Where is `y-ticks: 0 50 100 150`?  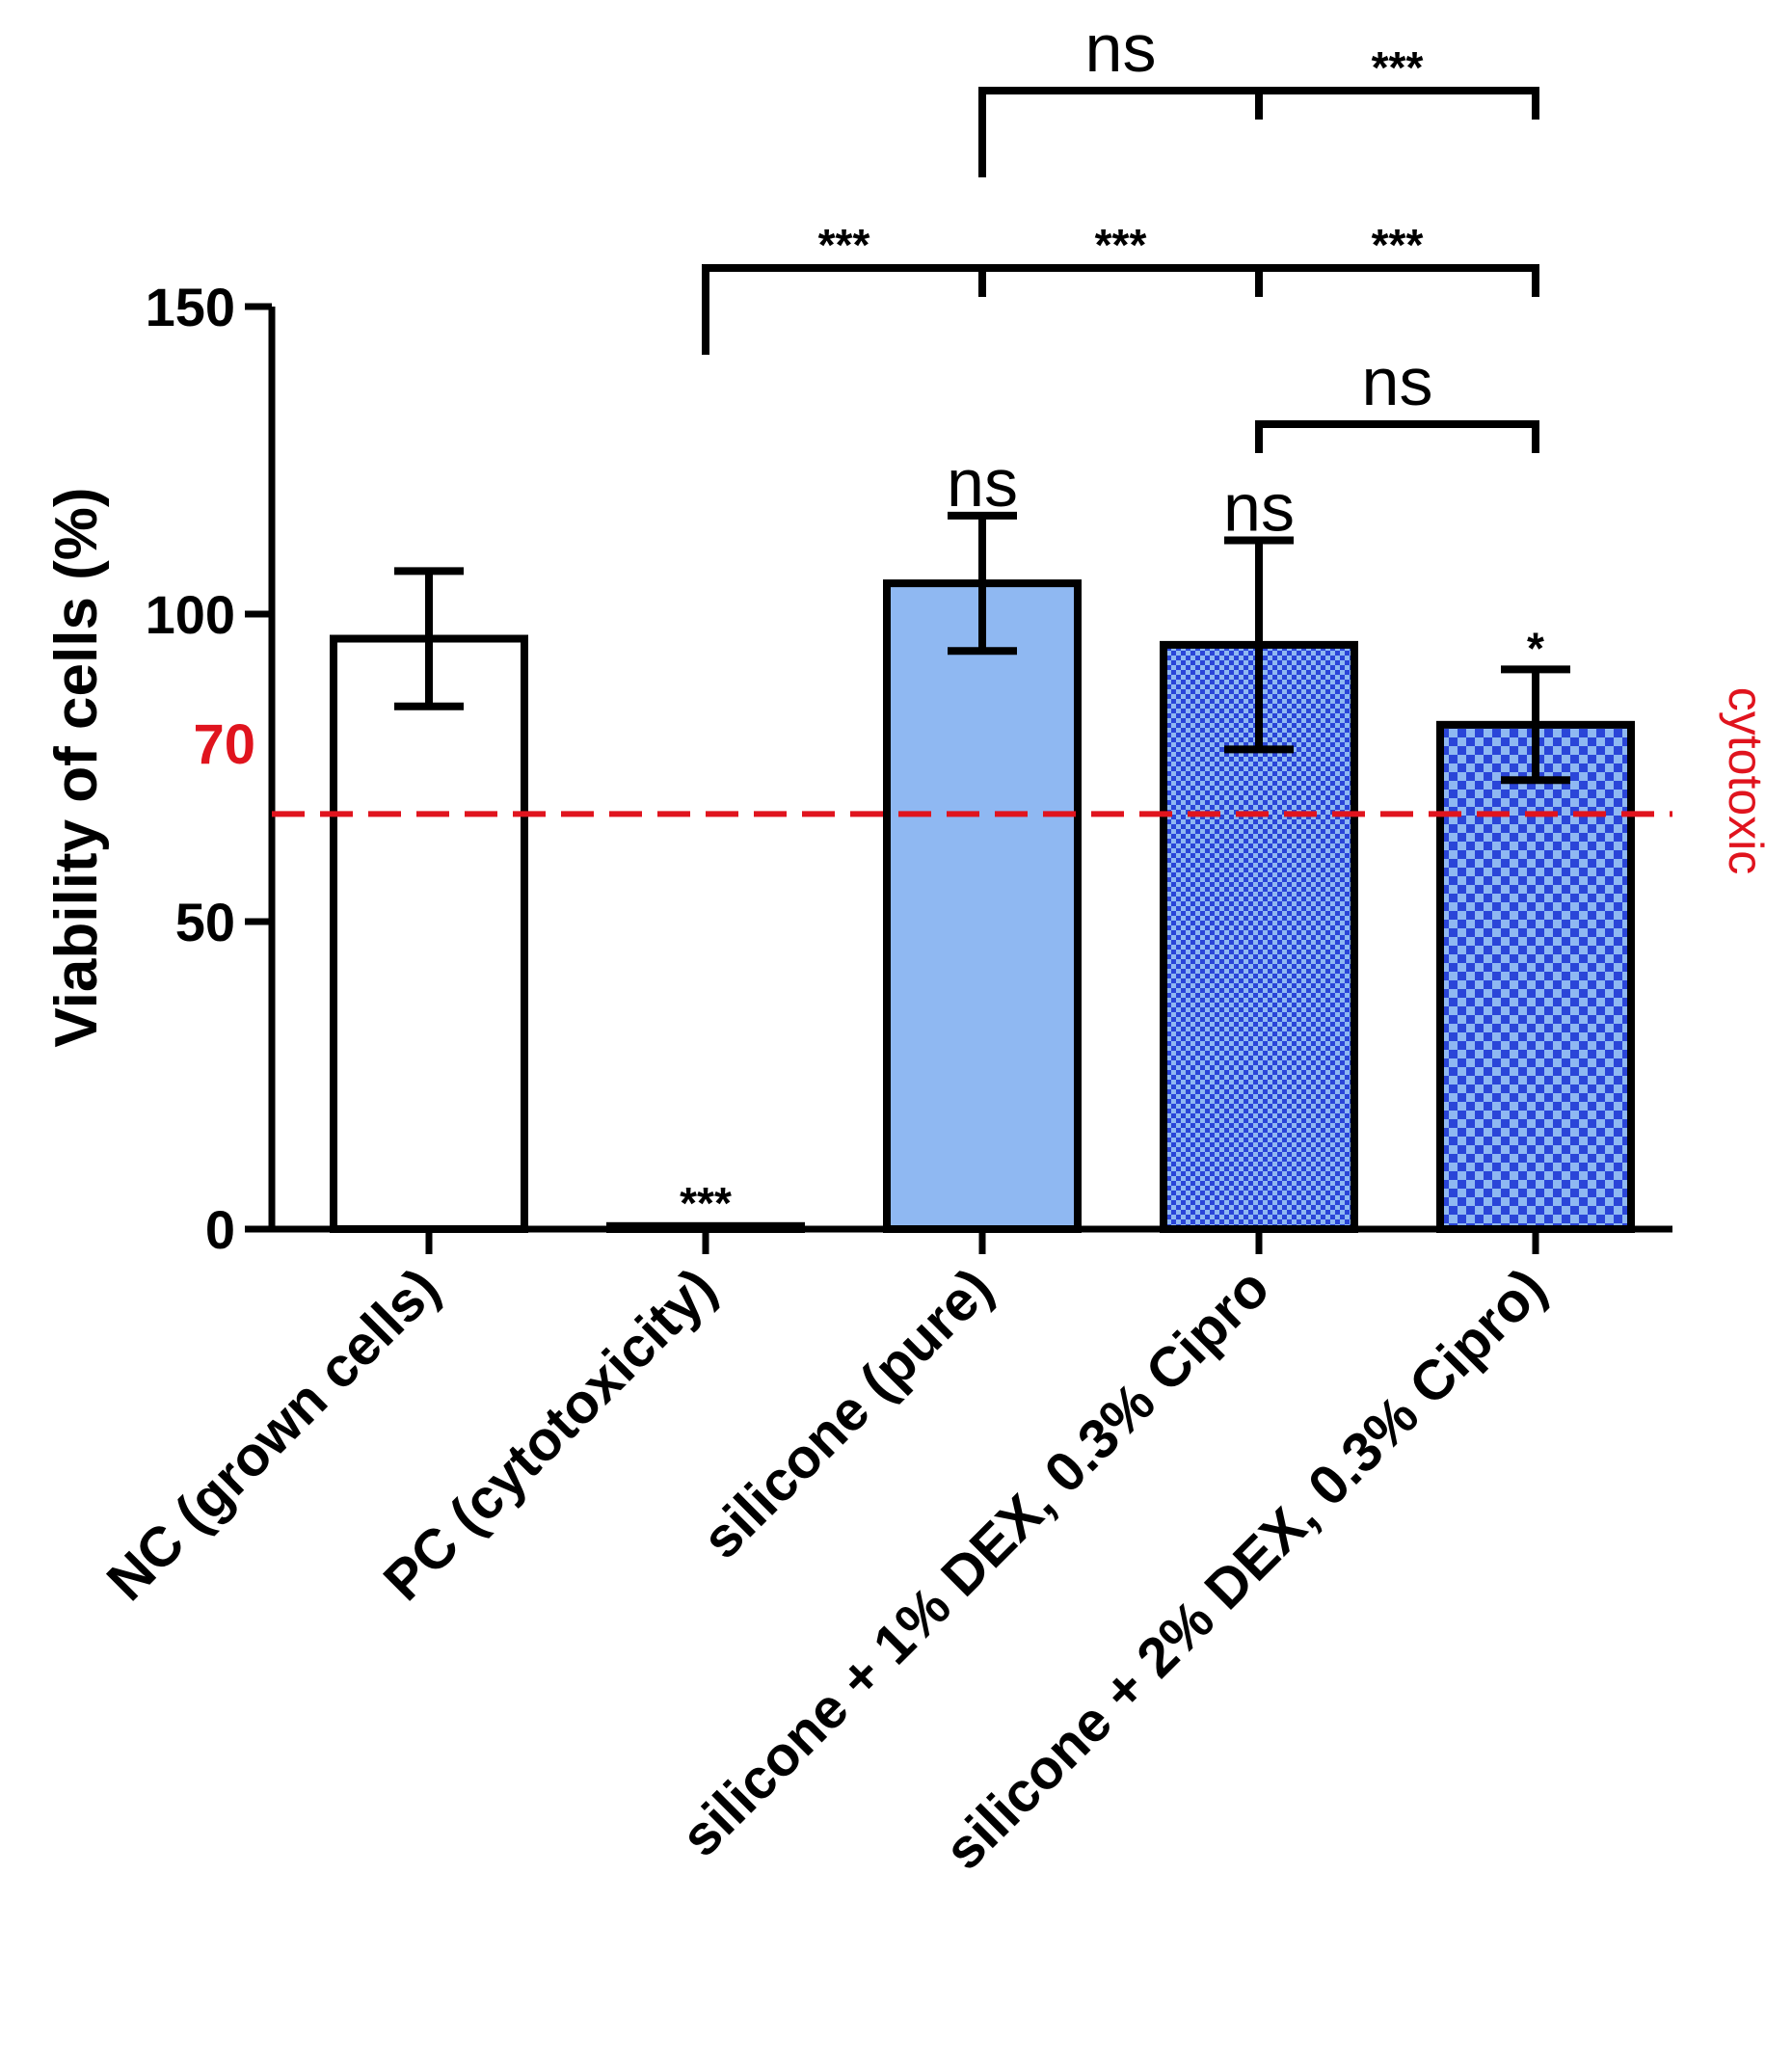 y-ticks: 0 50 100 150 is located at coordinates (209, 769).